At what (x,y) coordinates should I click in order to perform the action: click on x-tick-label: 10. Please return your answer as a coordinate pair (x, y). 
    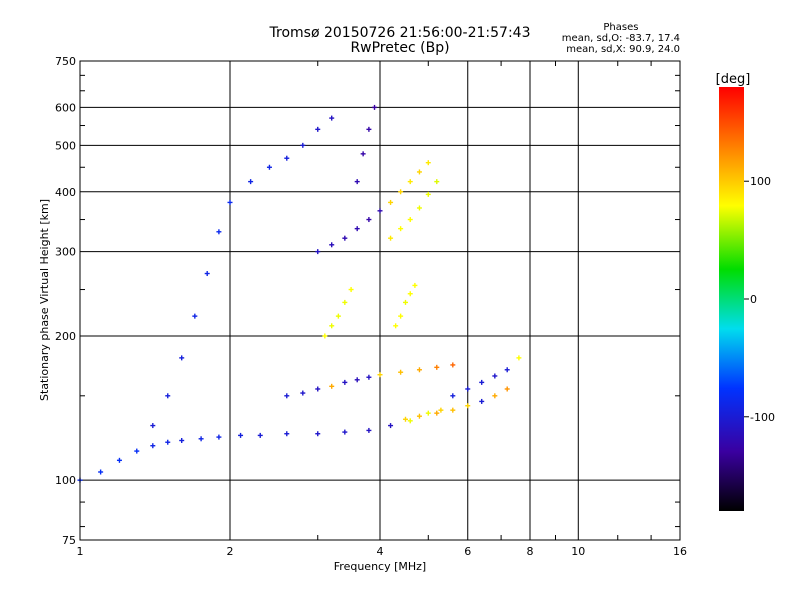
    Looking at the image, I should click on (578, 551).